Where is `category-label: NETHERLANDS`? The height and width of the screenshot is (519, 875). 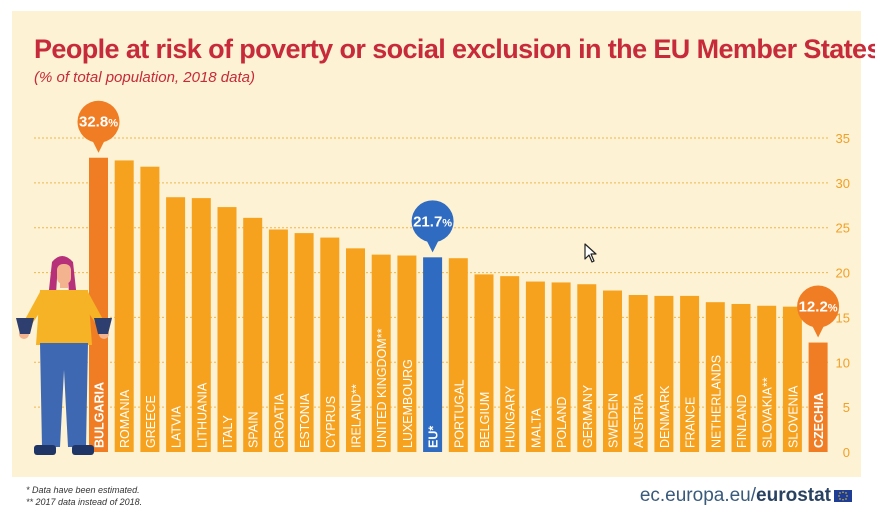 category-label: NETHERLANDS is located at coordinates (716, 401).